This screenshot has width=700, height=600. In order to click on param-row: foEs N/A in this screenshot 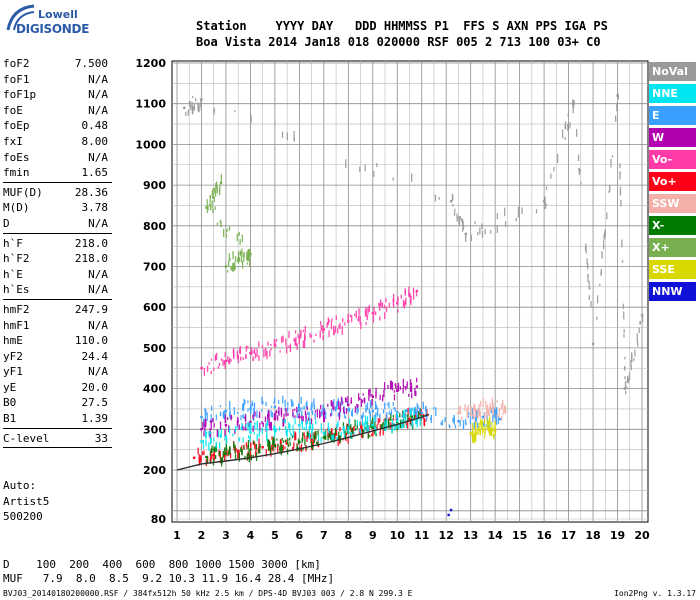, I will do `click(57, 158)`.